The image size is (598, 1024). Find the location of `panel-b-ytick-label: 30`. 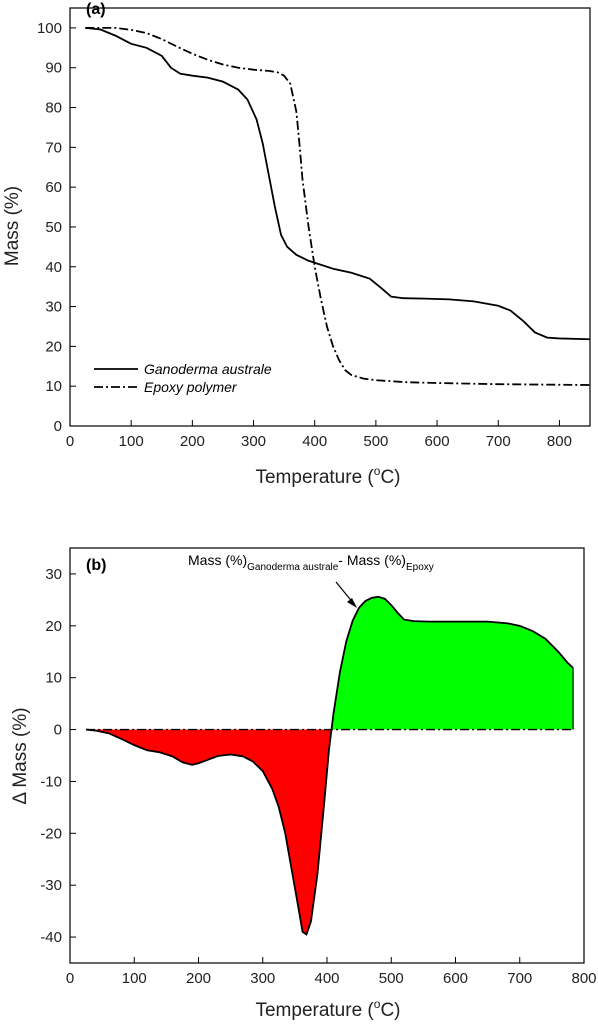

panel-b-ytick-label: 30 is located at coordinates (53, 574).